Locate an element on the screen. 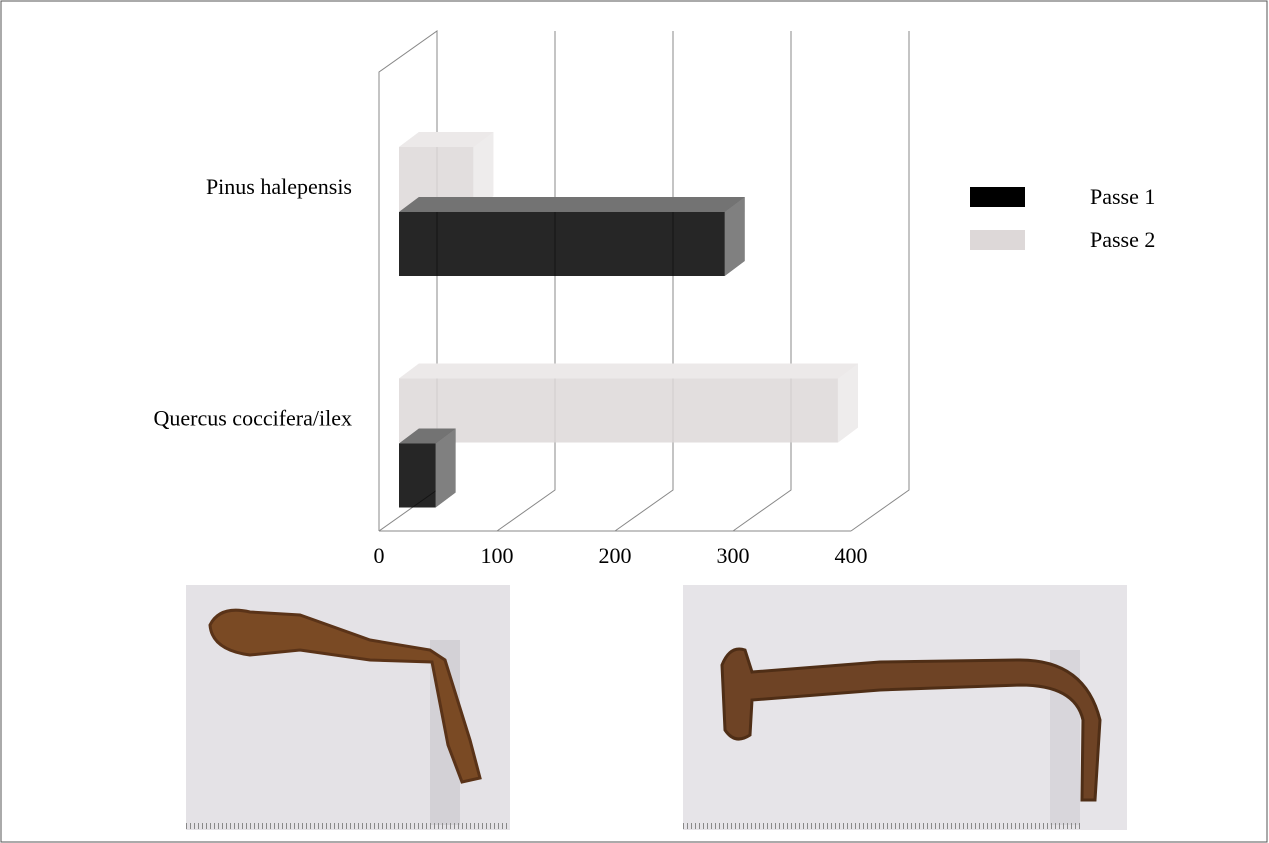 The image size is (1269, 843). legend-label: Passe 2 is located at coordinates (1122, 239).